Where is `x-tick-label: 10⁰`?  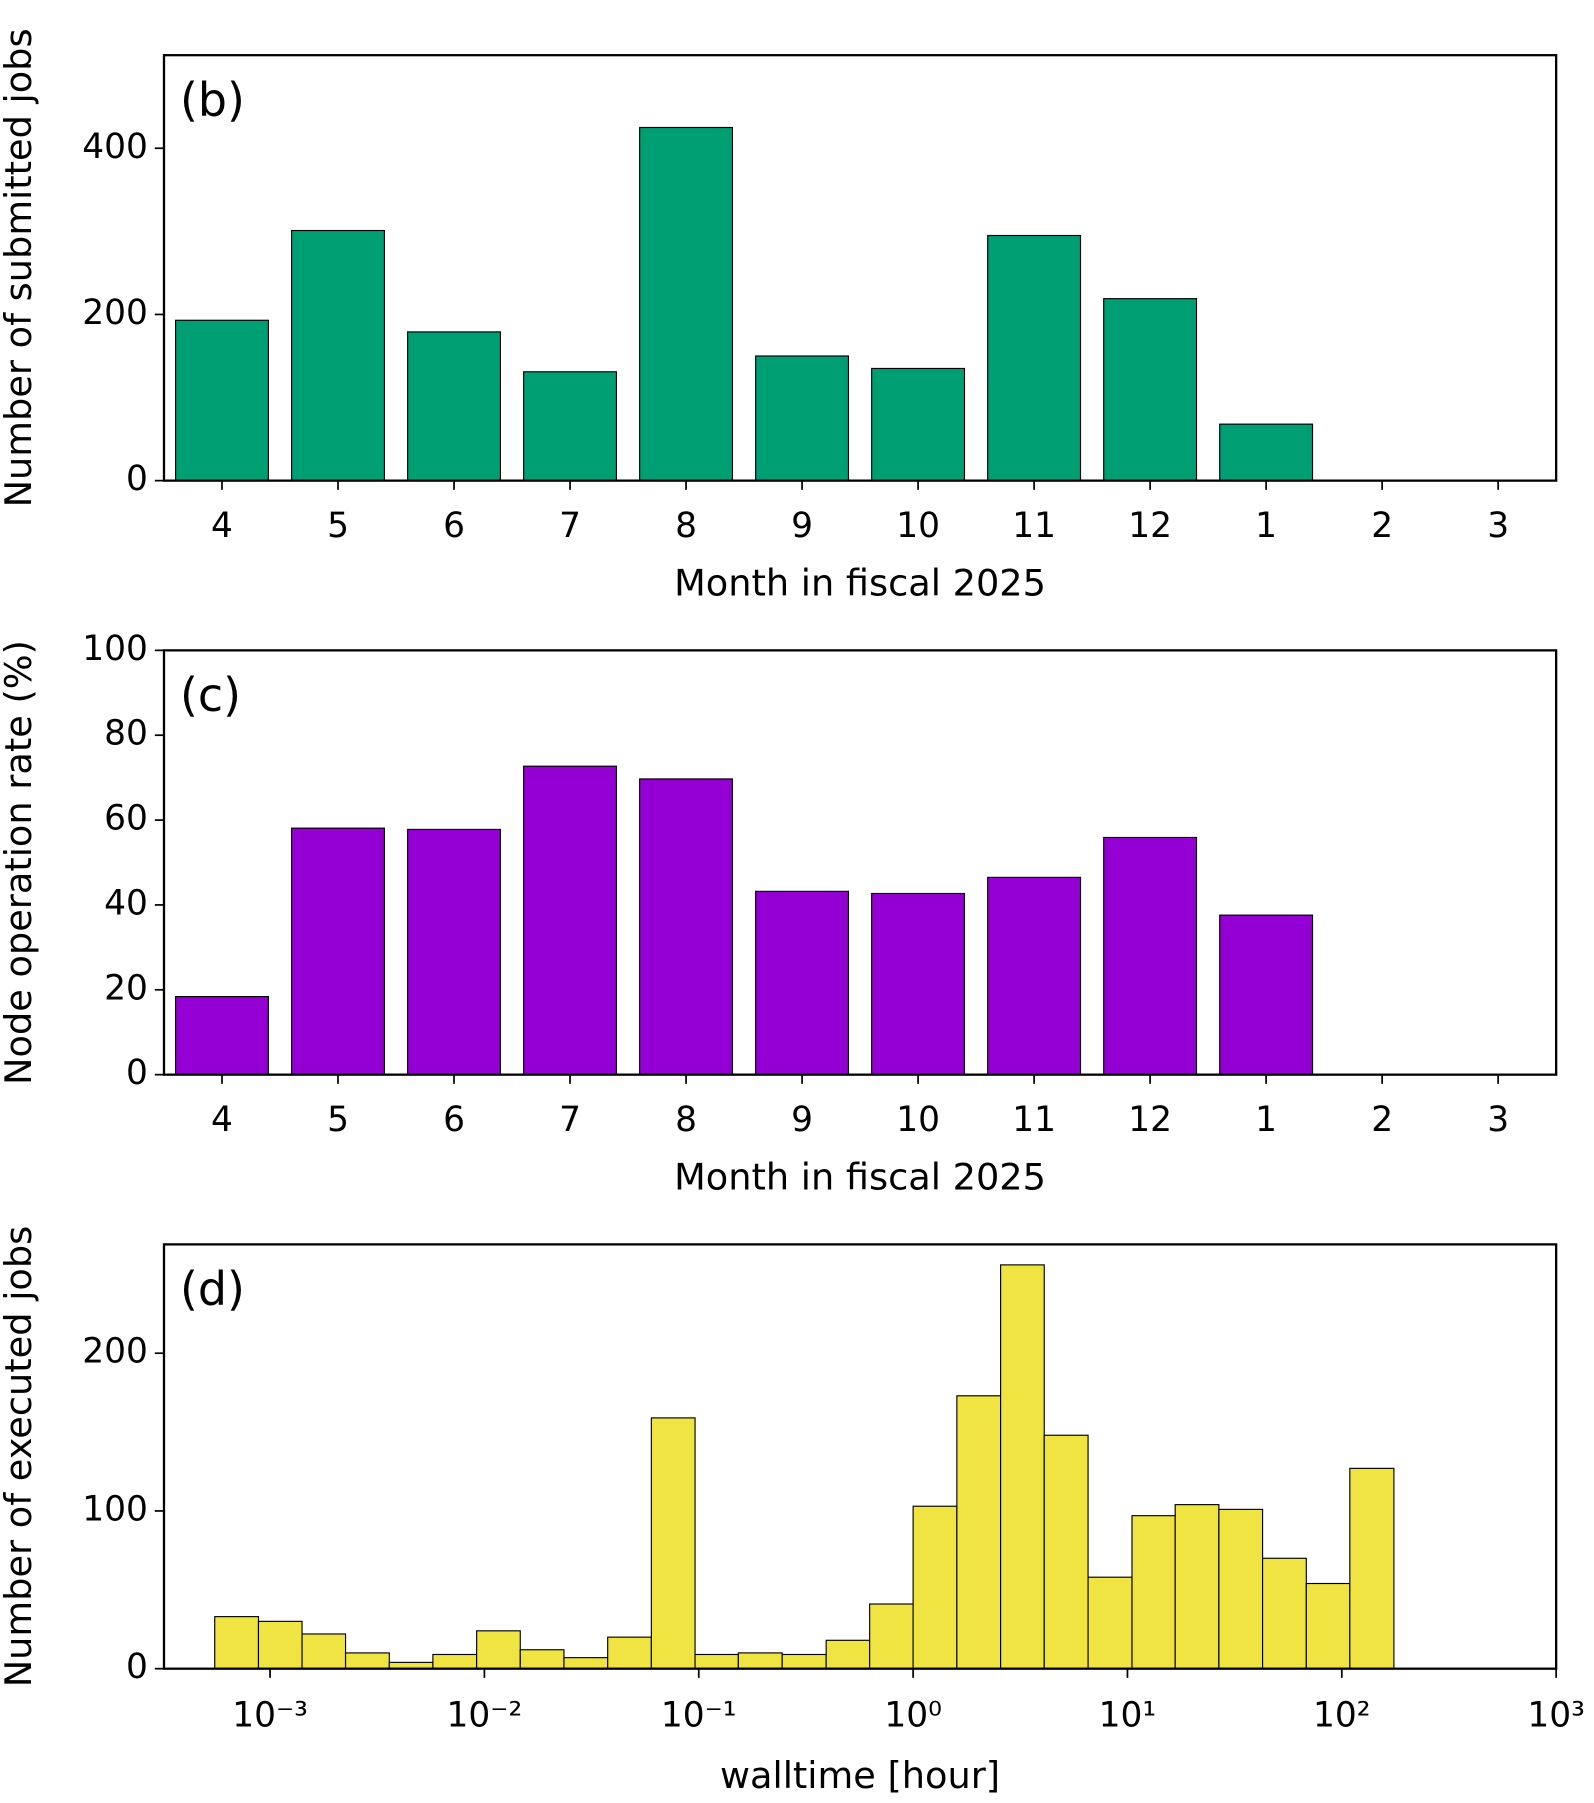 x-tick-label: 10⁰ is located at coordinates (913, 1715).